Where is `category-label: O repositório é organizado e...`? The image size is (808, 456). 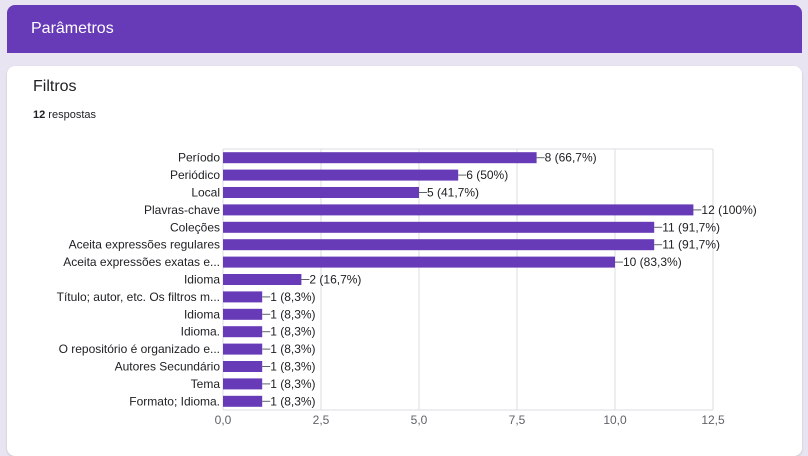
category-label: O repositório é organizado e... is located at coordinates (139, 349).